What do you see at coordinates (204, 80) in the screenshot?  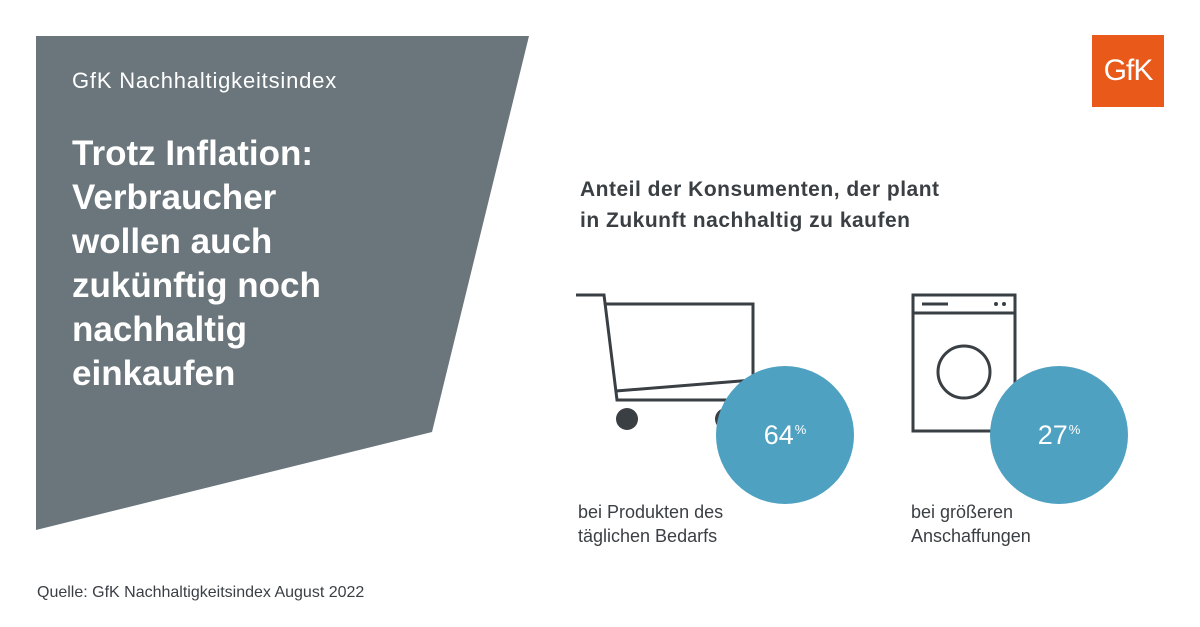 I see `index-subtitle: GfK Nachhaltigkeitsindex` at bounding box center [204, 80].